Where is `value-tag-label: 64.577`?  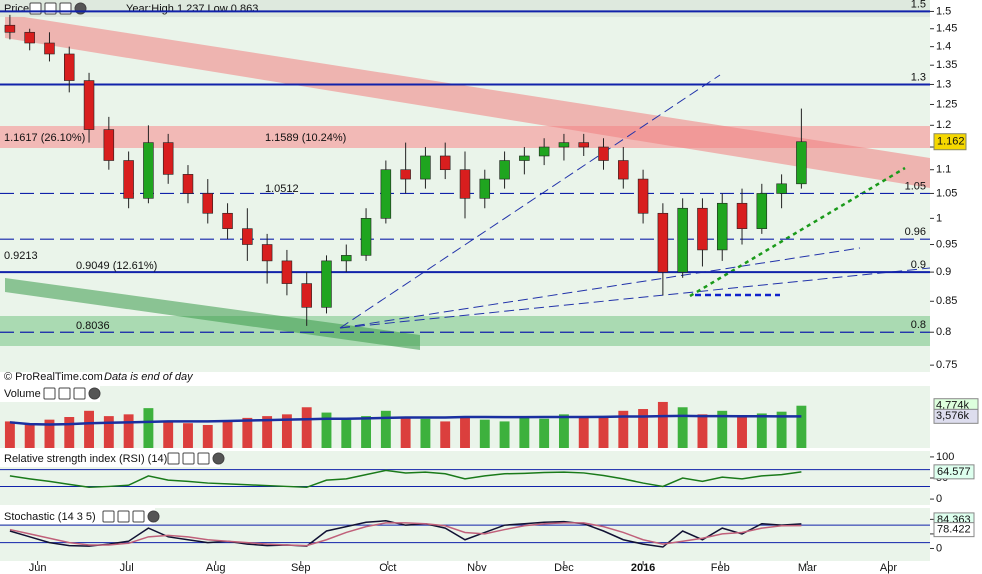
value-tag-label: 64.577 is located at coordinates (954, 472).